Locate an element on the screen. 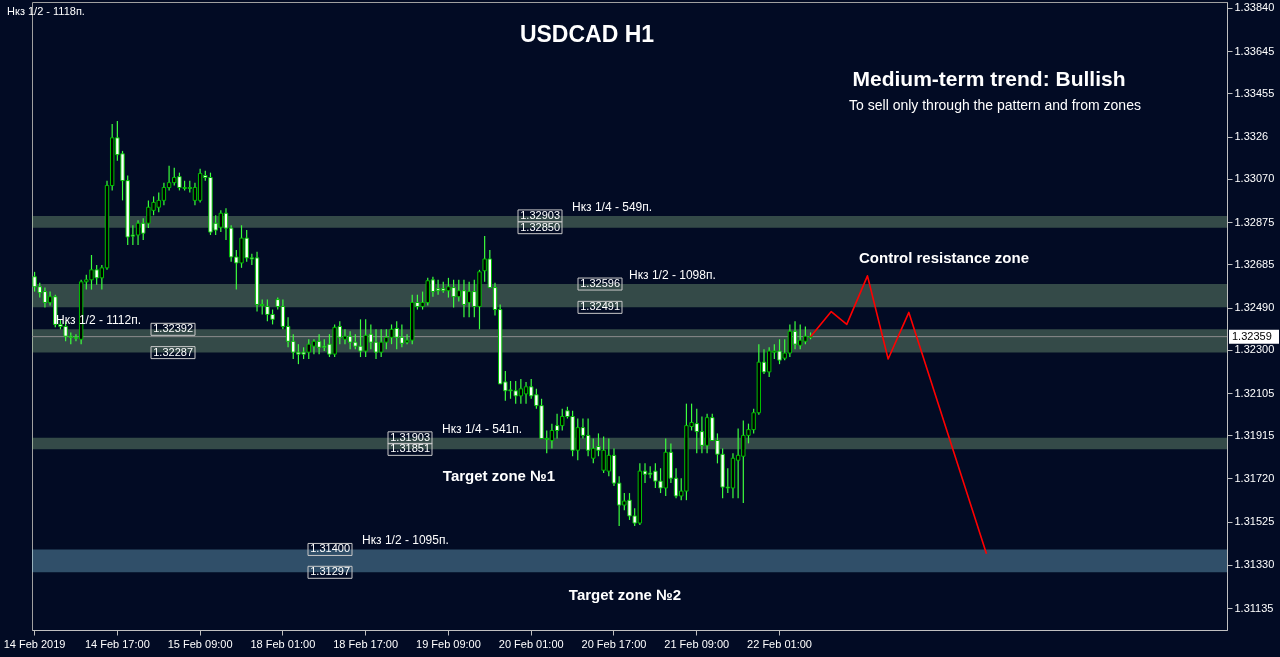 Image resolution: width=1280 pixels, height=657 pixels. x-tick-label: 21 Feb 09:00 is located at coordinates (697, 643).